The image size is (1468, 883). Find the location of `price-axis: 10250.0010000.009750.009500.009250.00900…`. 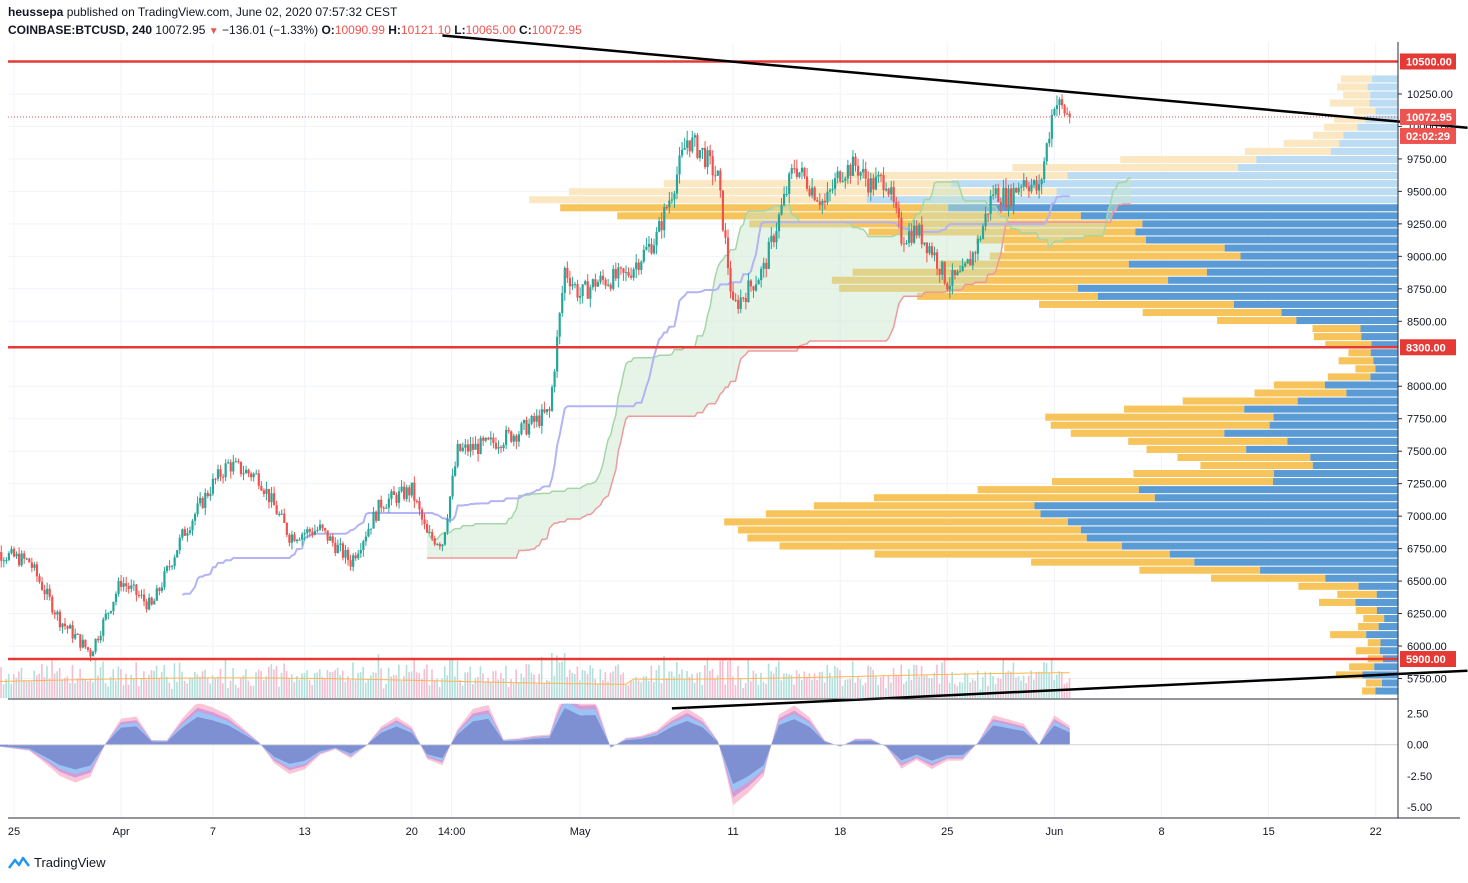

price-axis: 10250.0010000.009750.009500.009250.00900… is located at coordinates (1427, 369).